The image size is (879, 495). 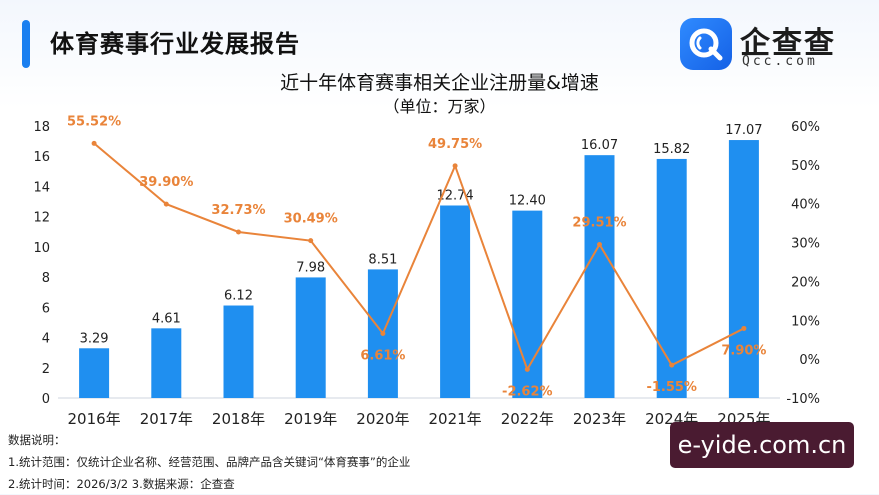 I want to click on bar-value-label: 8.51, so click(x=382, y=259).